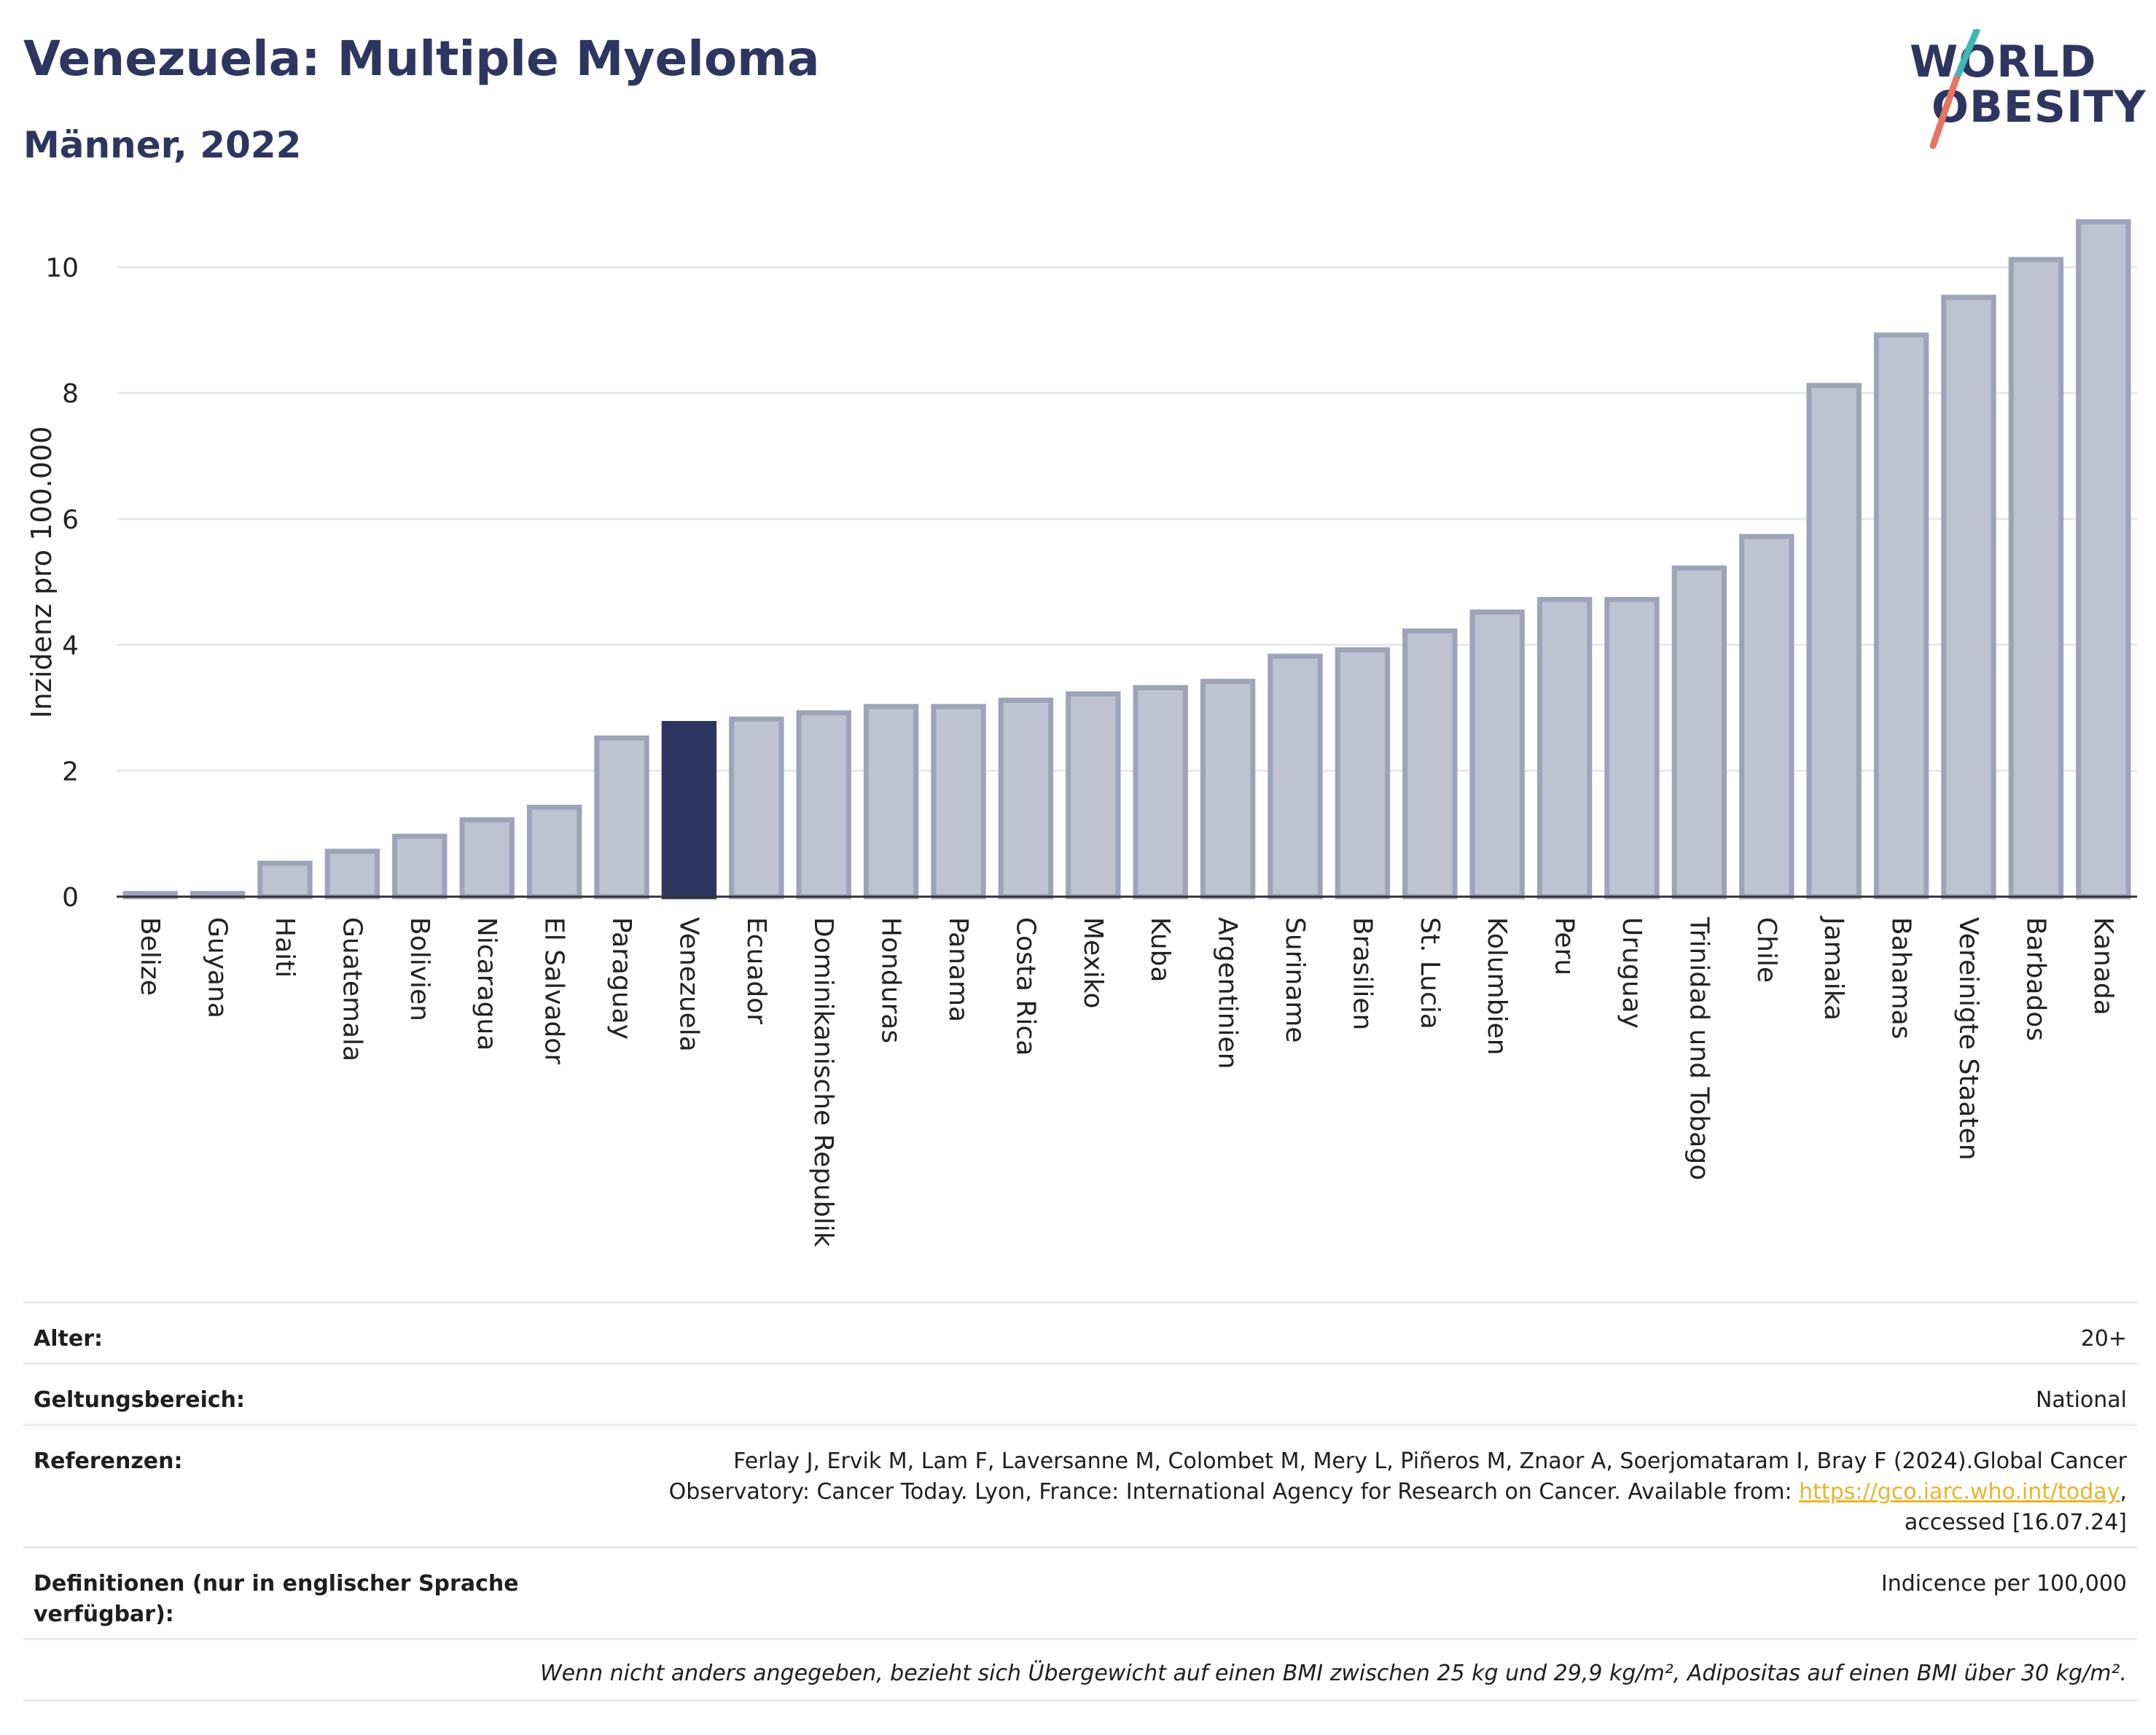 The height and width of the screenshot is (1735, 2156). What do you see at coordinates (554, 990) in the screenshot?
I see `x-tick-label: El Salvador` at bounding box center [554, 990].